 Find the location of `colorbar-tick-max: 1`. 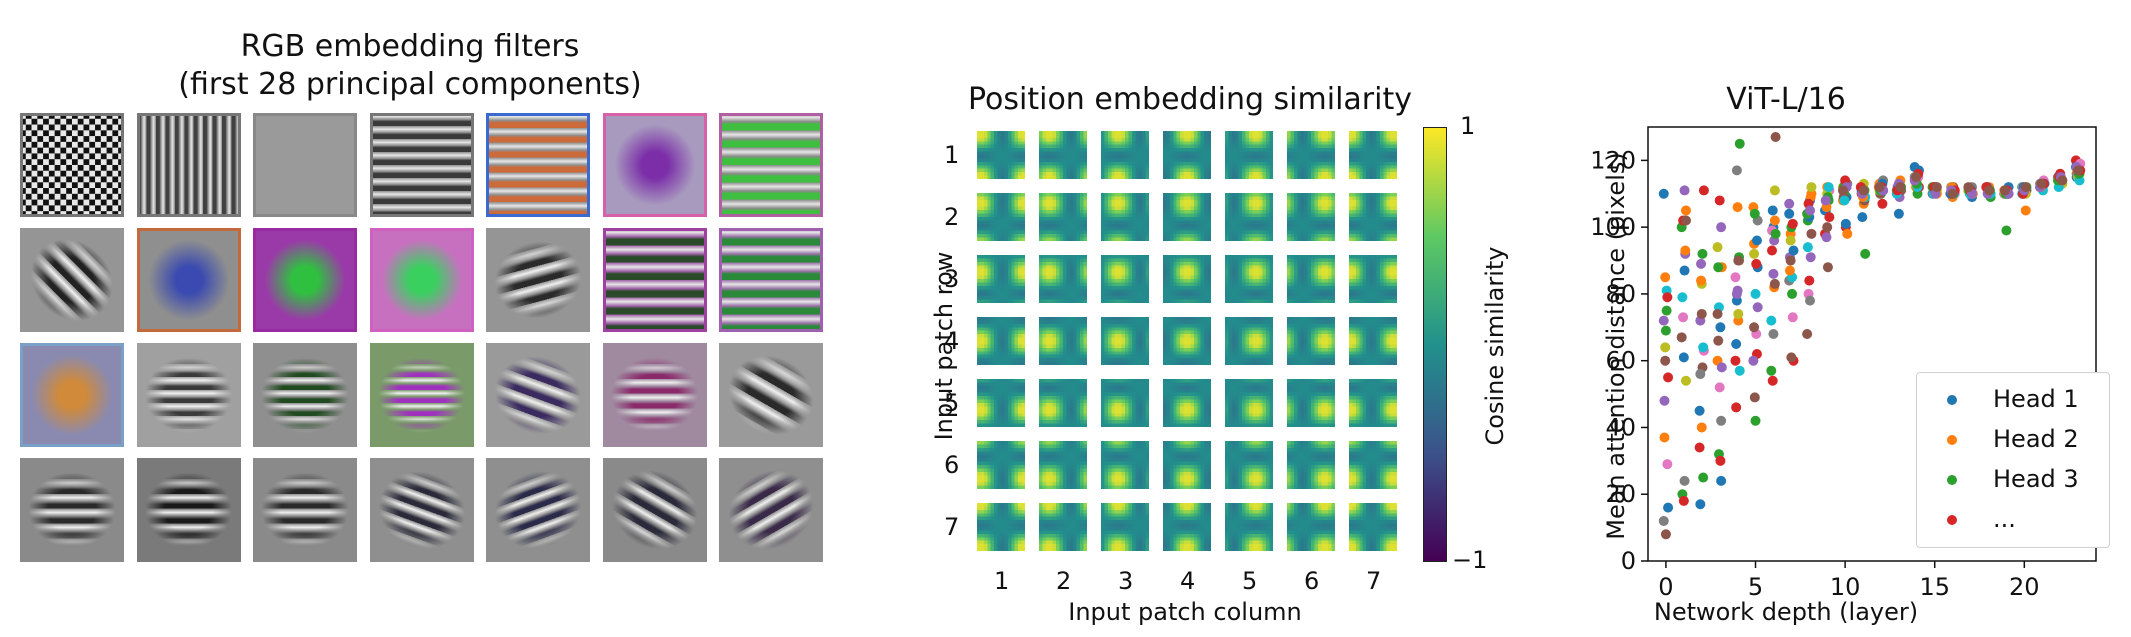

colorbar-tick-max: 1 is located at coordinates (1468, 126).